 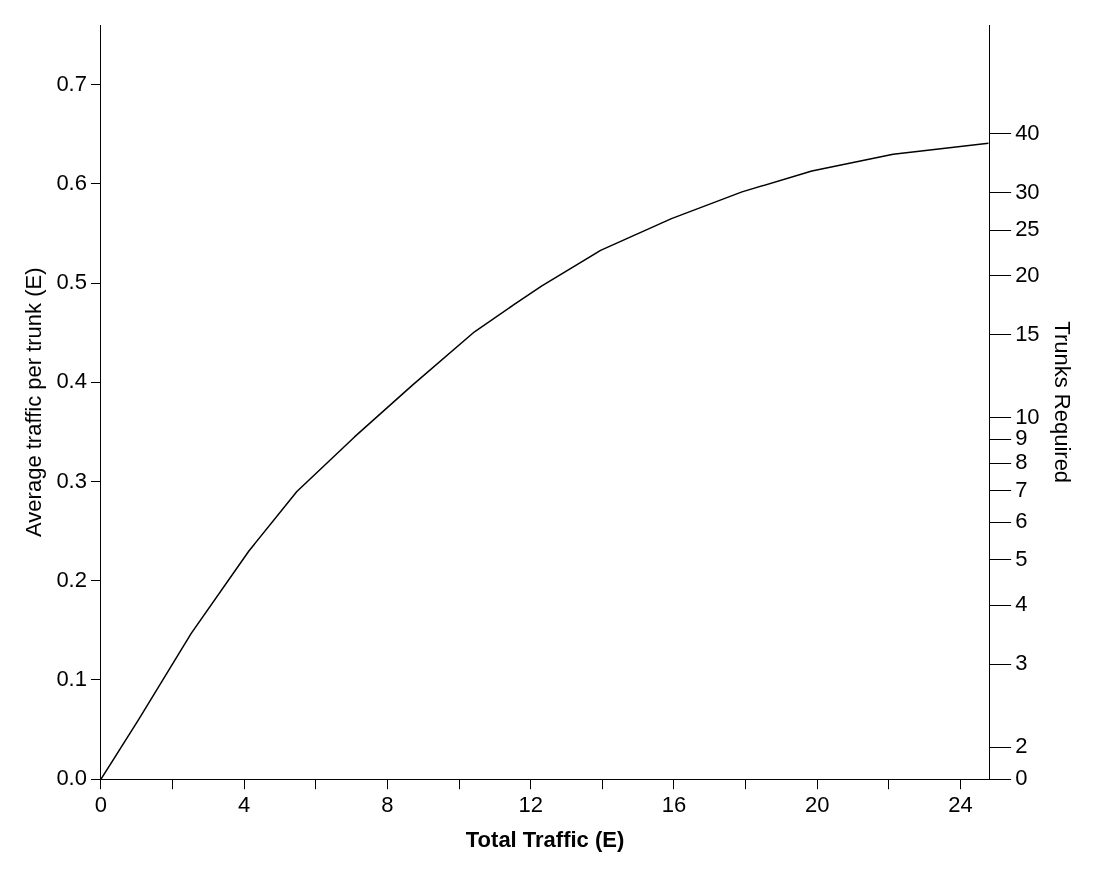 I want to click on y-tick-label: 0.0, so click(x=71, y=778).